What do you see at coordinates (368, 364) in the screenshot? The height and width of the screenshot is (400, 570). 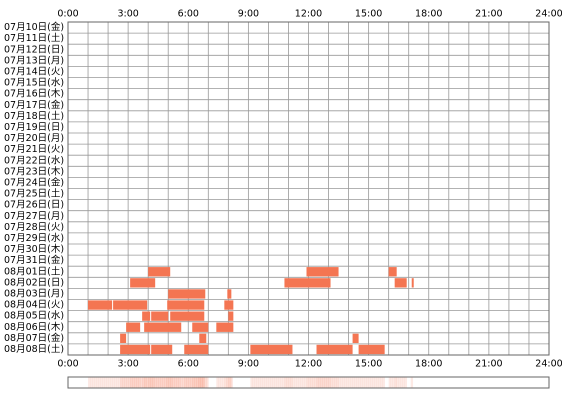 I see `x-tick-label: 15:00` at bounding box center [368, 364].